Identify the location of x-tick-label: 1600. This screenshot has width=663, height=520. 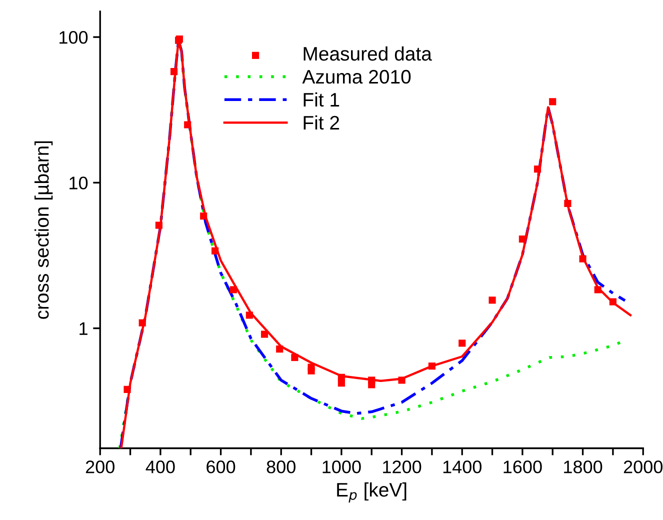
(523, 467).